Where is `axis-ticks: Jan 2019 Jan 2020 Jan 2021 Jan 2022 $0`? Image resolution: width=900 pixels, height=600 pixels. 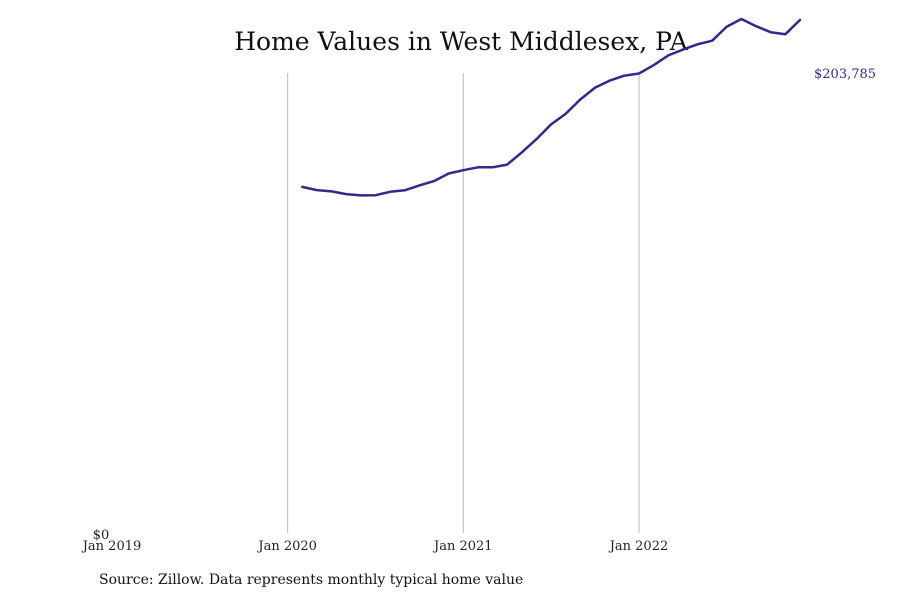 axis-ticks: Jan 2019 Jan 2020 Jan 2021 Jan 2022 $0 is located at coordinates (375, 541).